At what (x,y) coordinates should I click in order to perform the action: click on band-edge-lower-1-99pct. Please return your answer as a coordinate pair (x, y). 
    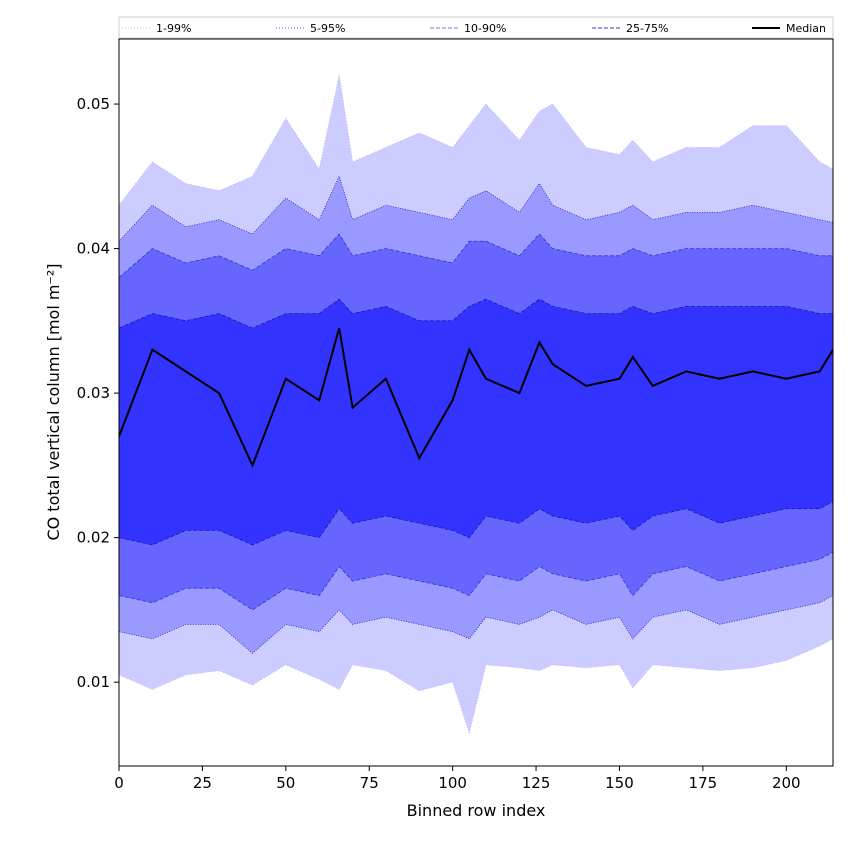
    Looking at the image, I should click on (476, 686).